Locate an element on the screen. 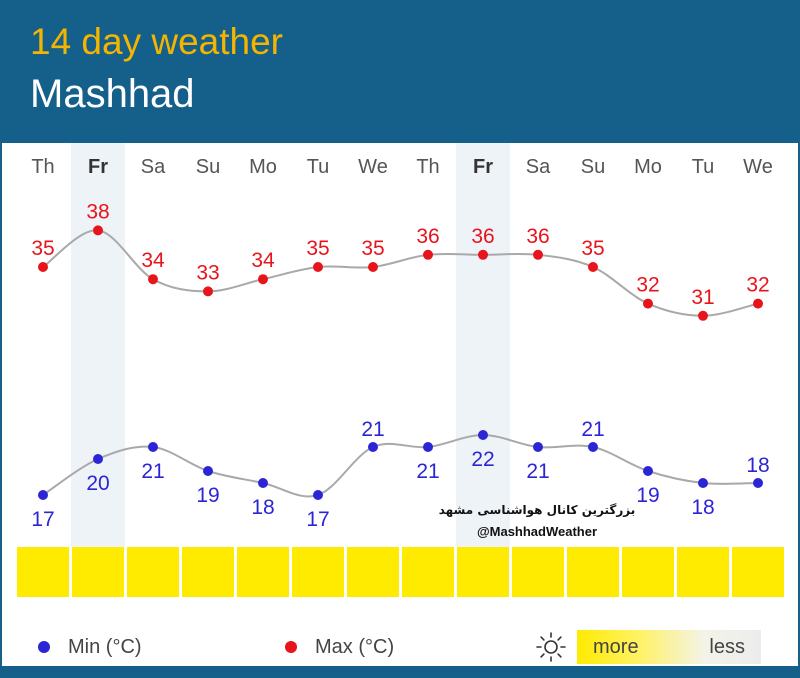  min-value-label: 20 is located at coordinates (97, 483).